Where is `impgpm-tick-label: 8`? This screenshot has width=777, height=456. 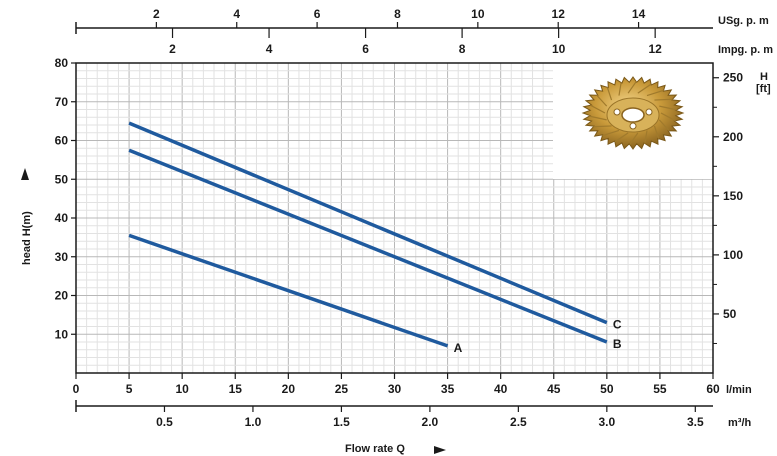 impgpm-tick-label: 8 is located at coordinates (462, 49).